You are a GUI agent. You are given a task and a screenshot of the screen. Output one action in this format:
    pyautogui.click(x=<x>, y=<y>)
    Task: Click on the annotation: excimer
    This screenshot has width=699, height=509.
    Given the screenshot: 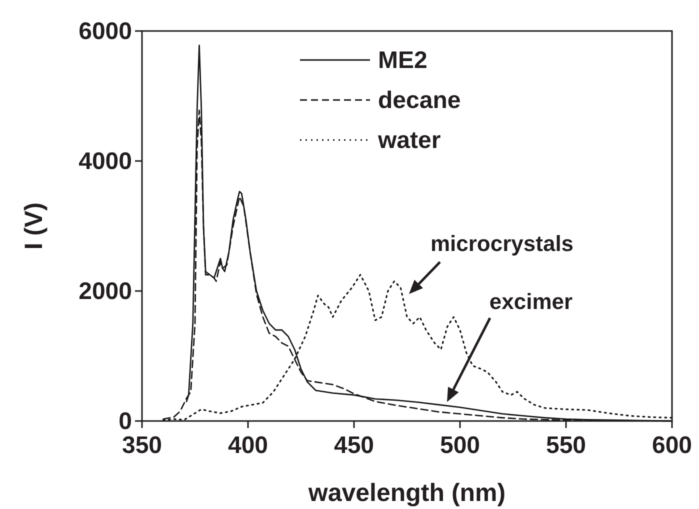 What is the action you would take?
    pyautogui.click(x=531, y=301)
    